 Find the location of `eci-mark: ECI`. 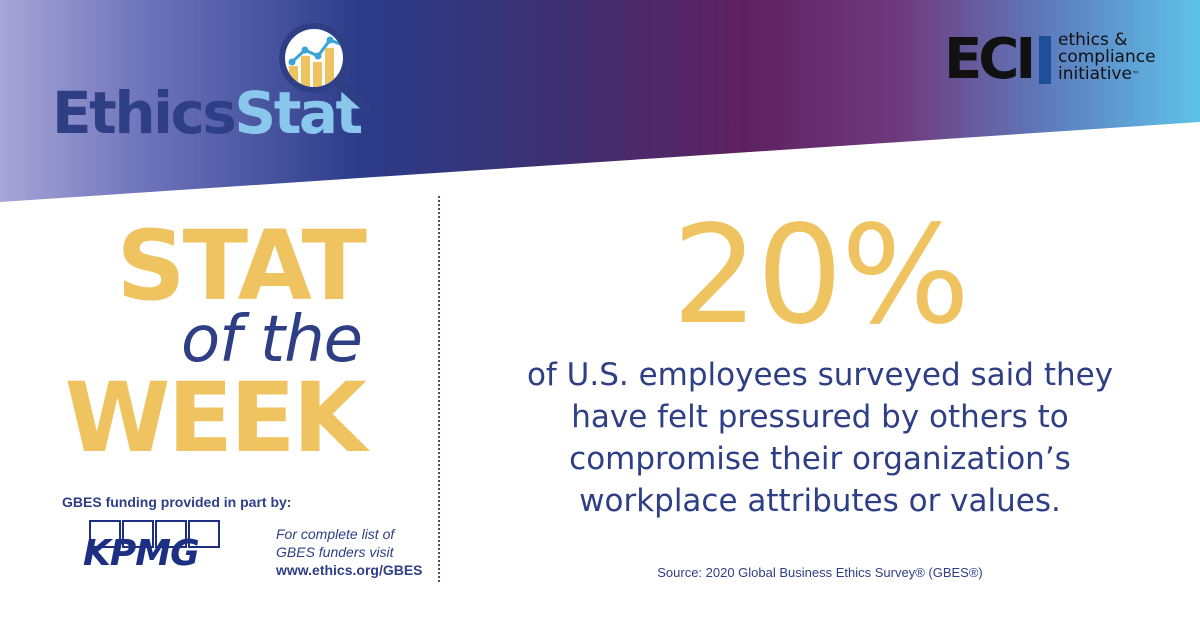

eci-mark: ECI is located at coordinates (990, 59).